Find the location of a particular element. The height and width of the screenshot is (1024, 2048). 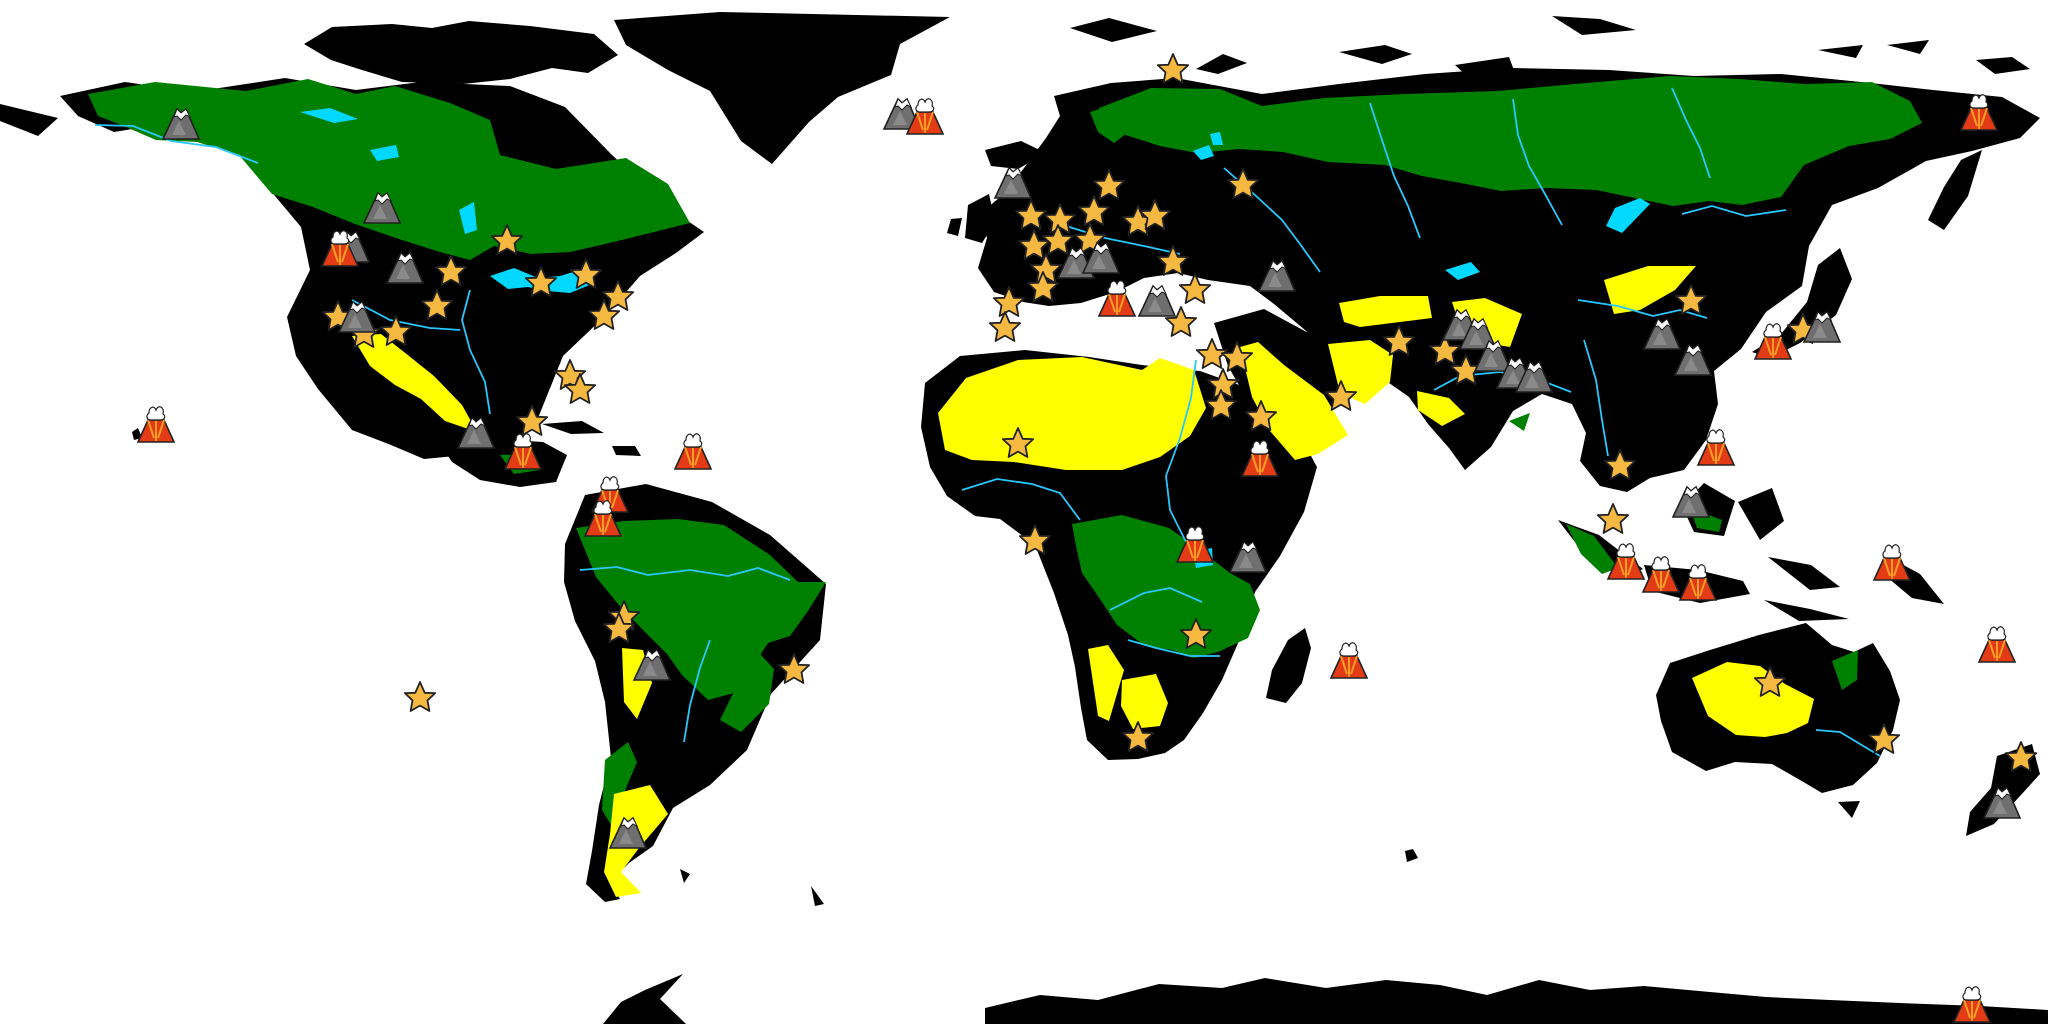

tasmania is located at coordinates (1849, 809).